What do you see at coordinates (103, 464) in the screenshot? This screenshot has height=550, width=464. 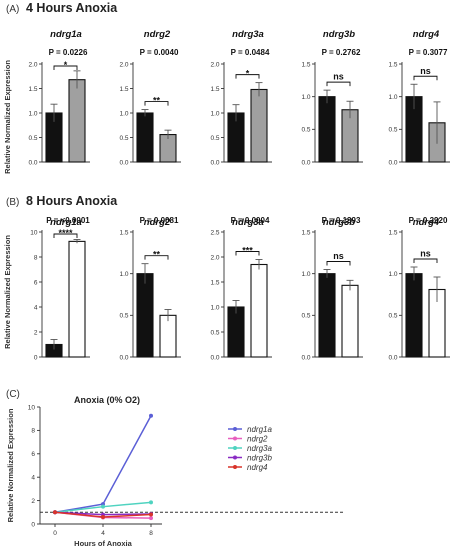 I see `series-line-ndrg1a` at bounding box center [103, 464].